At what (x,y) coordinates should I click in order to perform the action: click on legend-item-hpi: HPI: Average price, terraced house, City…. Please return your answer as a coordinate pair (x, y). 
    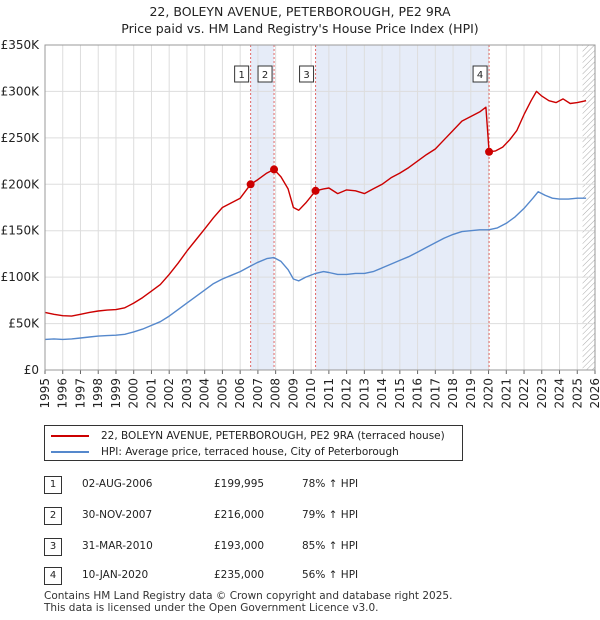
    Looking at the image, I should click on (225, 452).